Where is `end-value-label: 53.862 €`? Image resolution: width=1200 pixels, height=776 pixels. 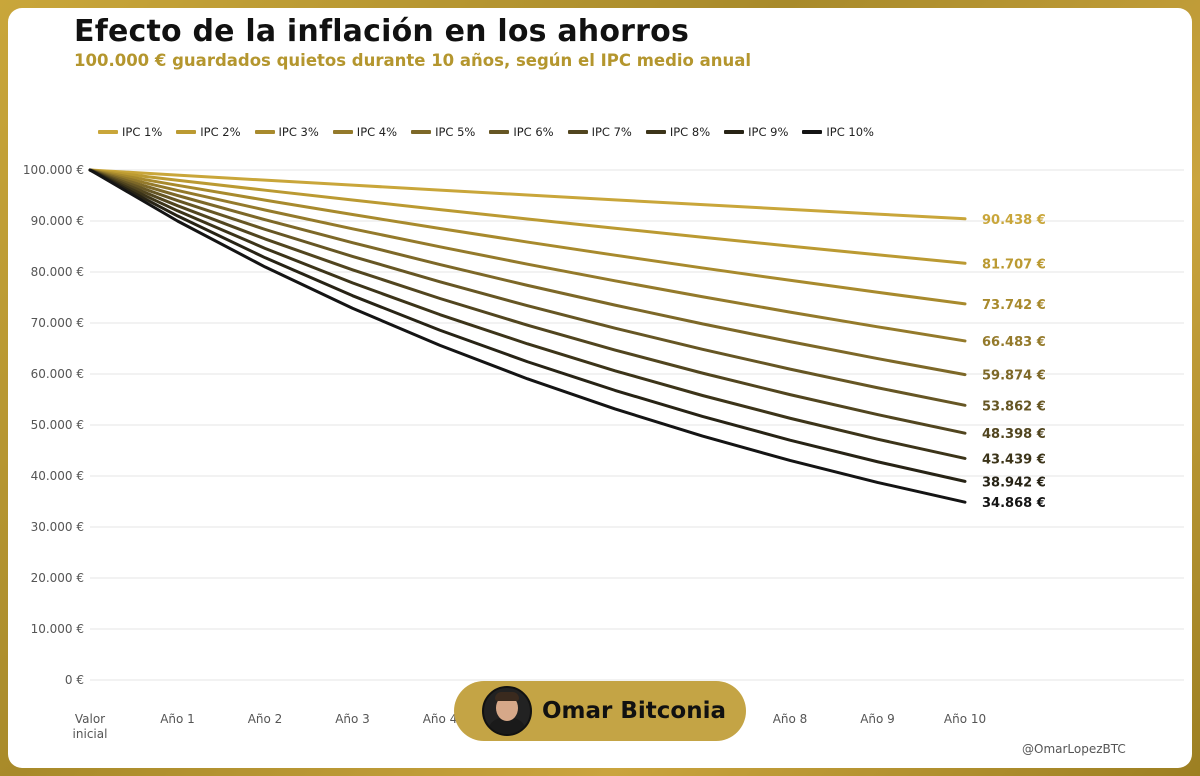 end-value-label: 53.862 € is located at coordinates (1014, 406).